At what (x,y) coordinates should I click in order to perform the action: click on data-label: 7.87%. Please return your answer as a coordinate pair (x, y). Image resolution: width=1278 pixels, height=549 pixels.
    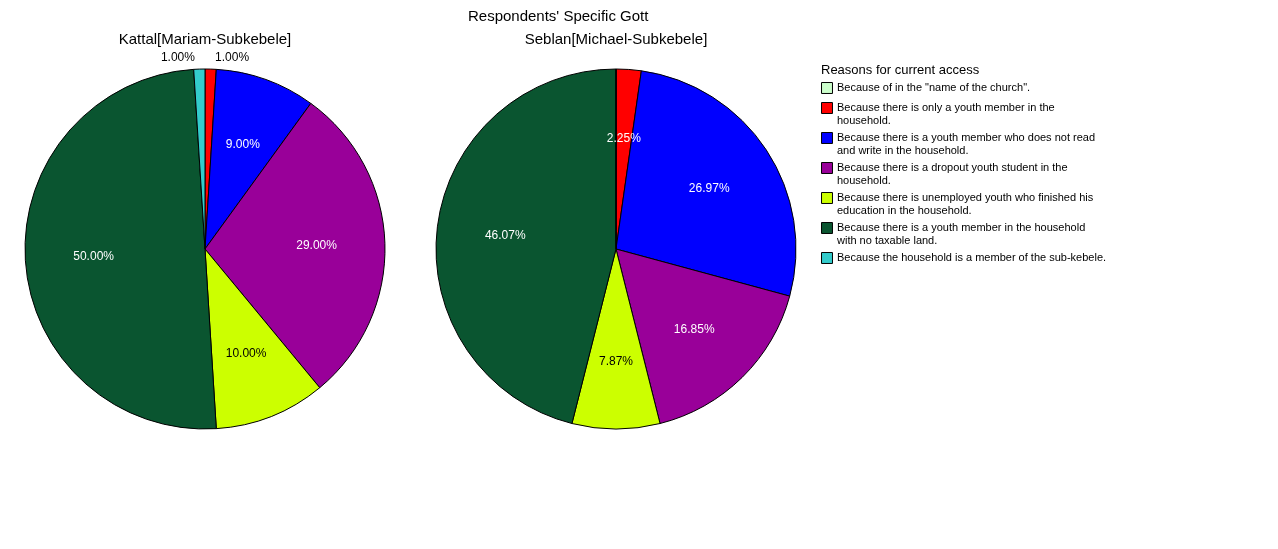
    Looking at the image, I should click on (616, 360).